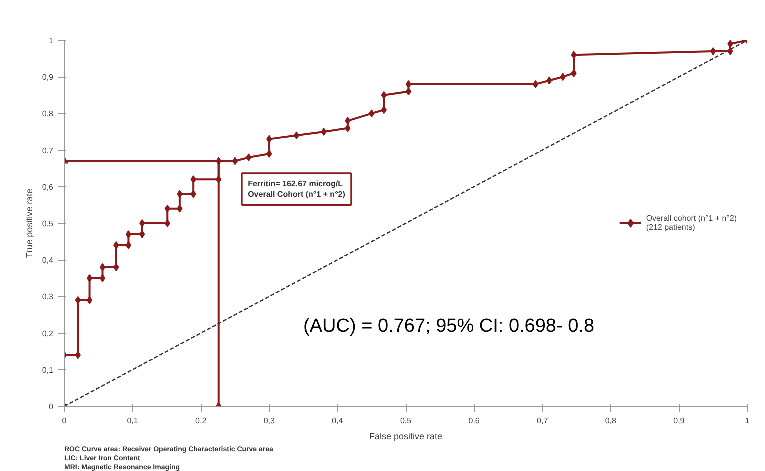  Describe the element at coordinates (270, 421) in the screenshot. I see `x-tick-label: 0,3` at that location.